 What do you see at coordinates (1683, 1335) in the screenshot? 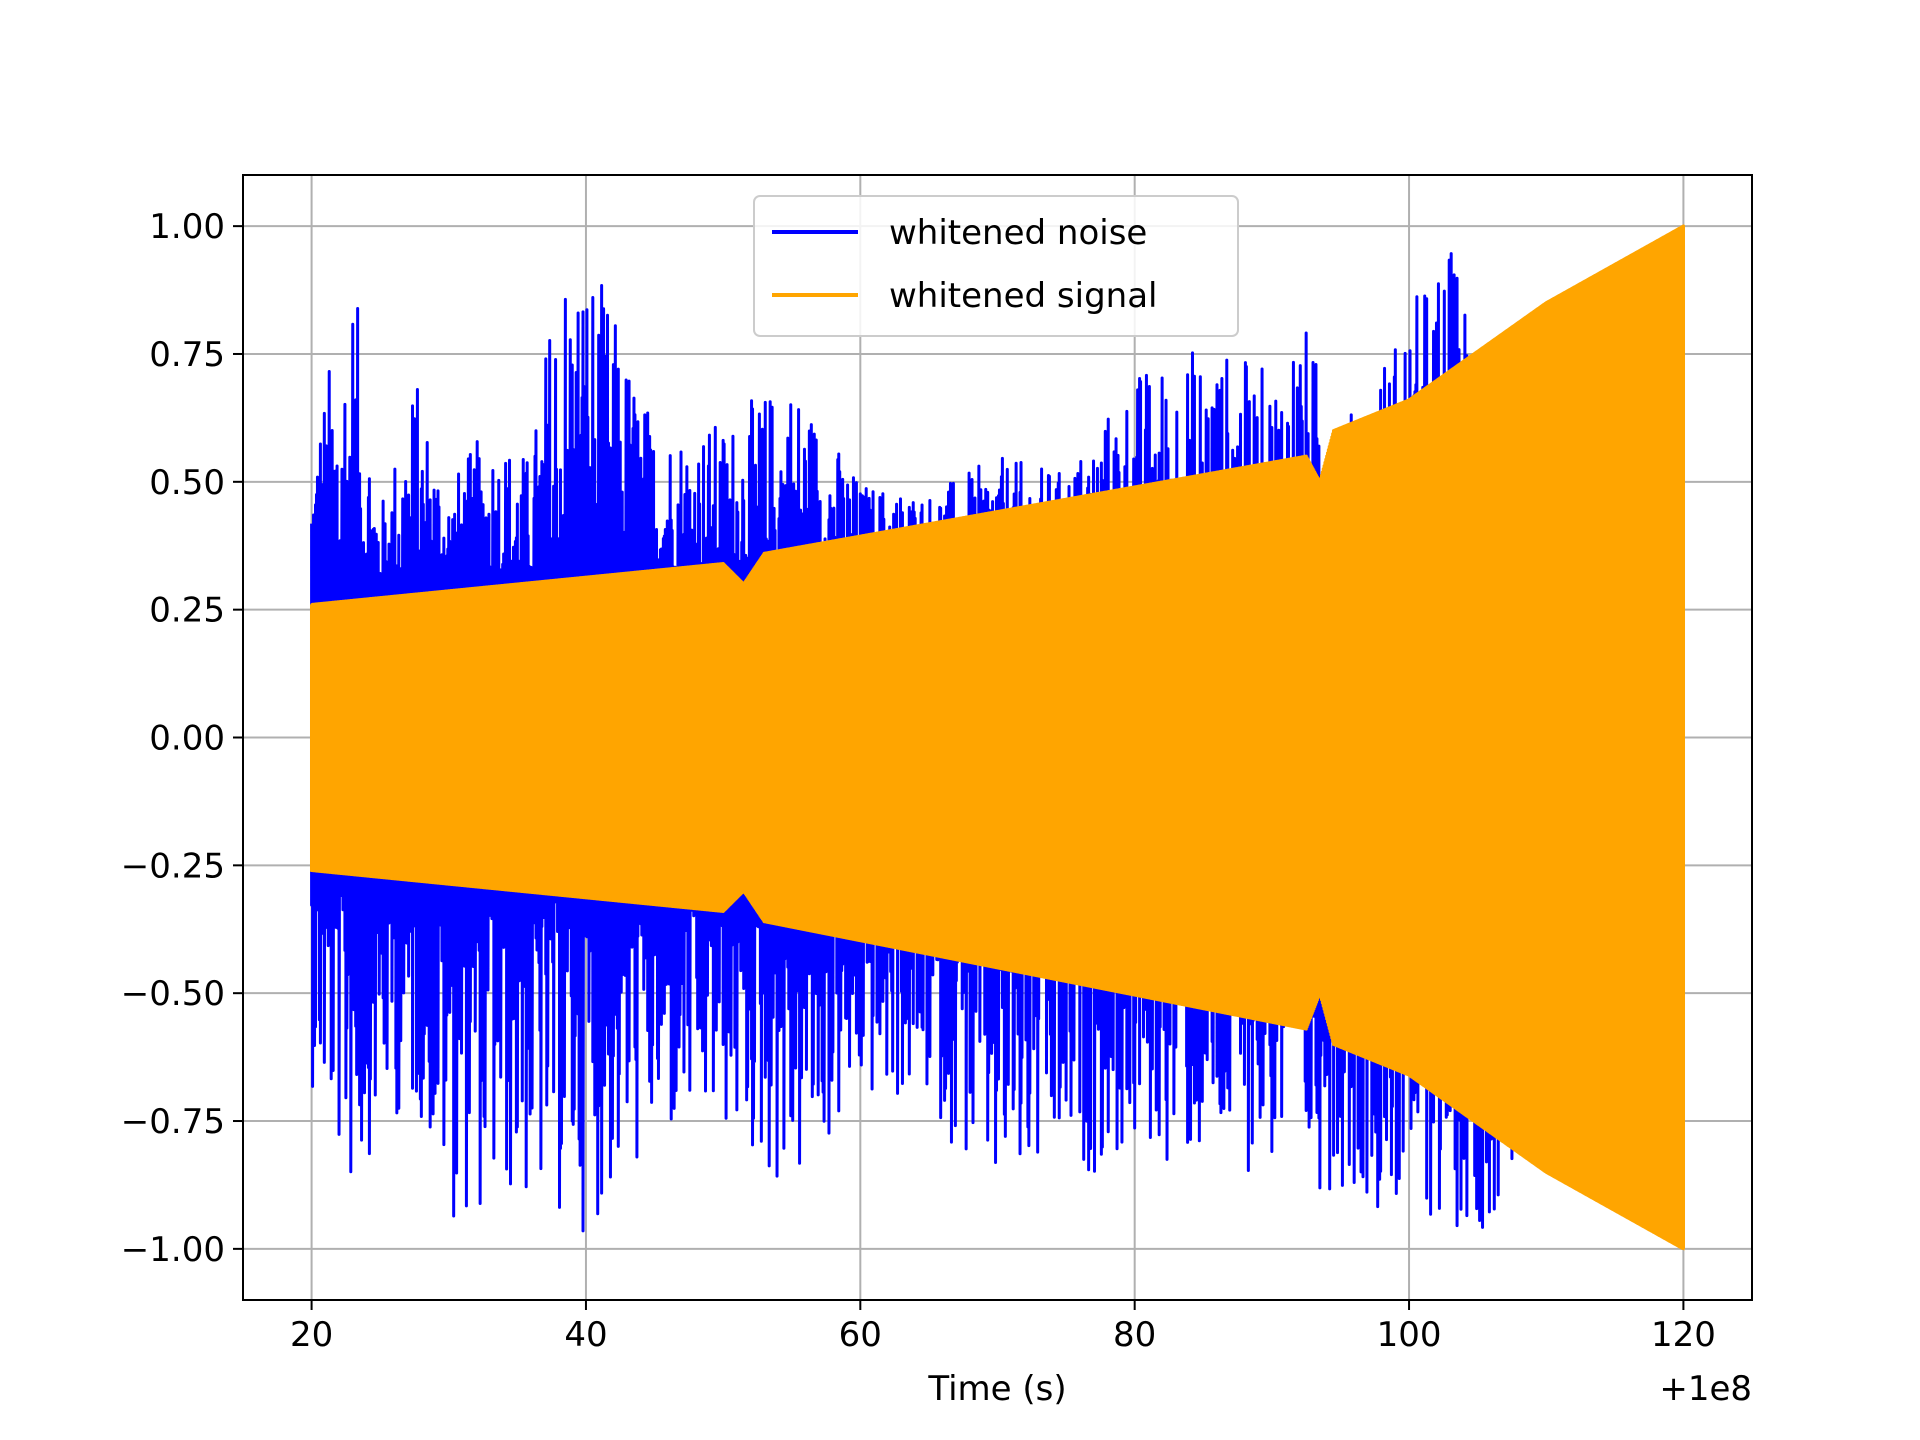
I see `x-tick-label: 120` at bounding box center [1683, 1335].